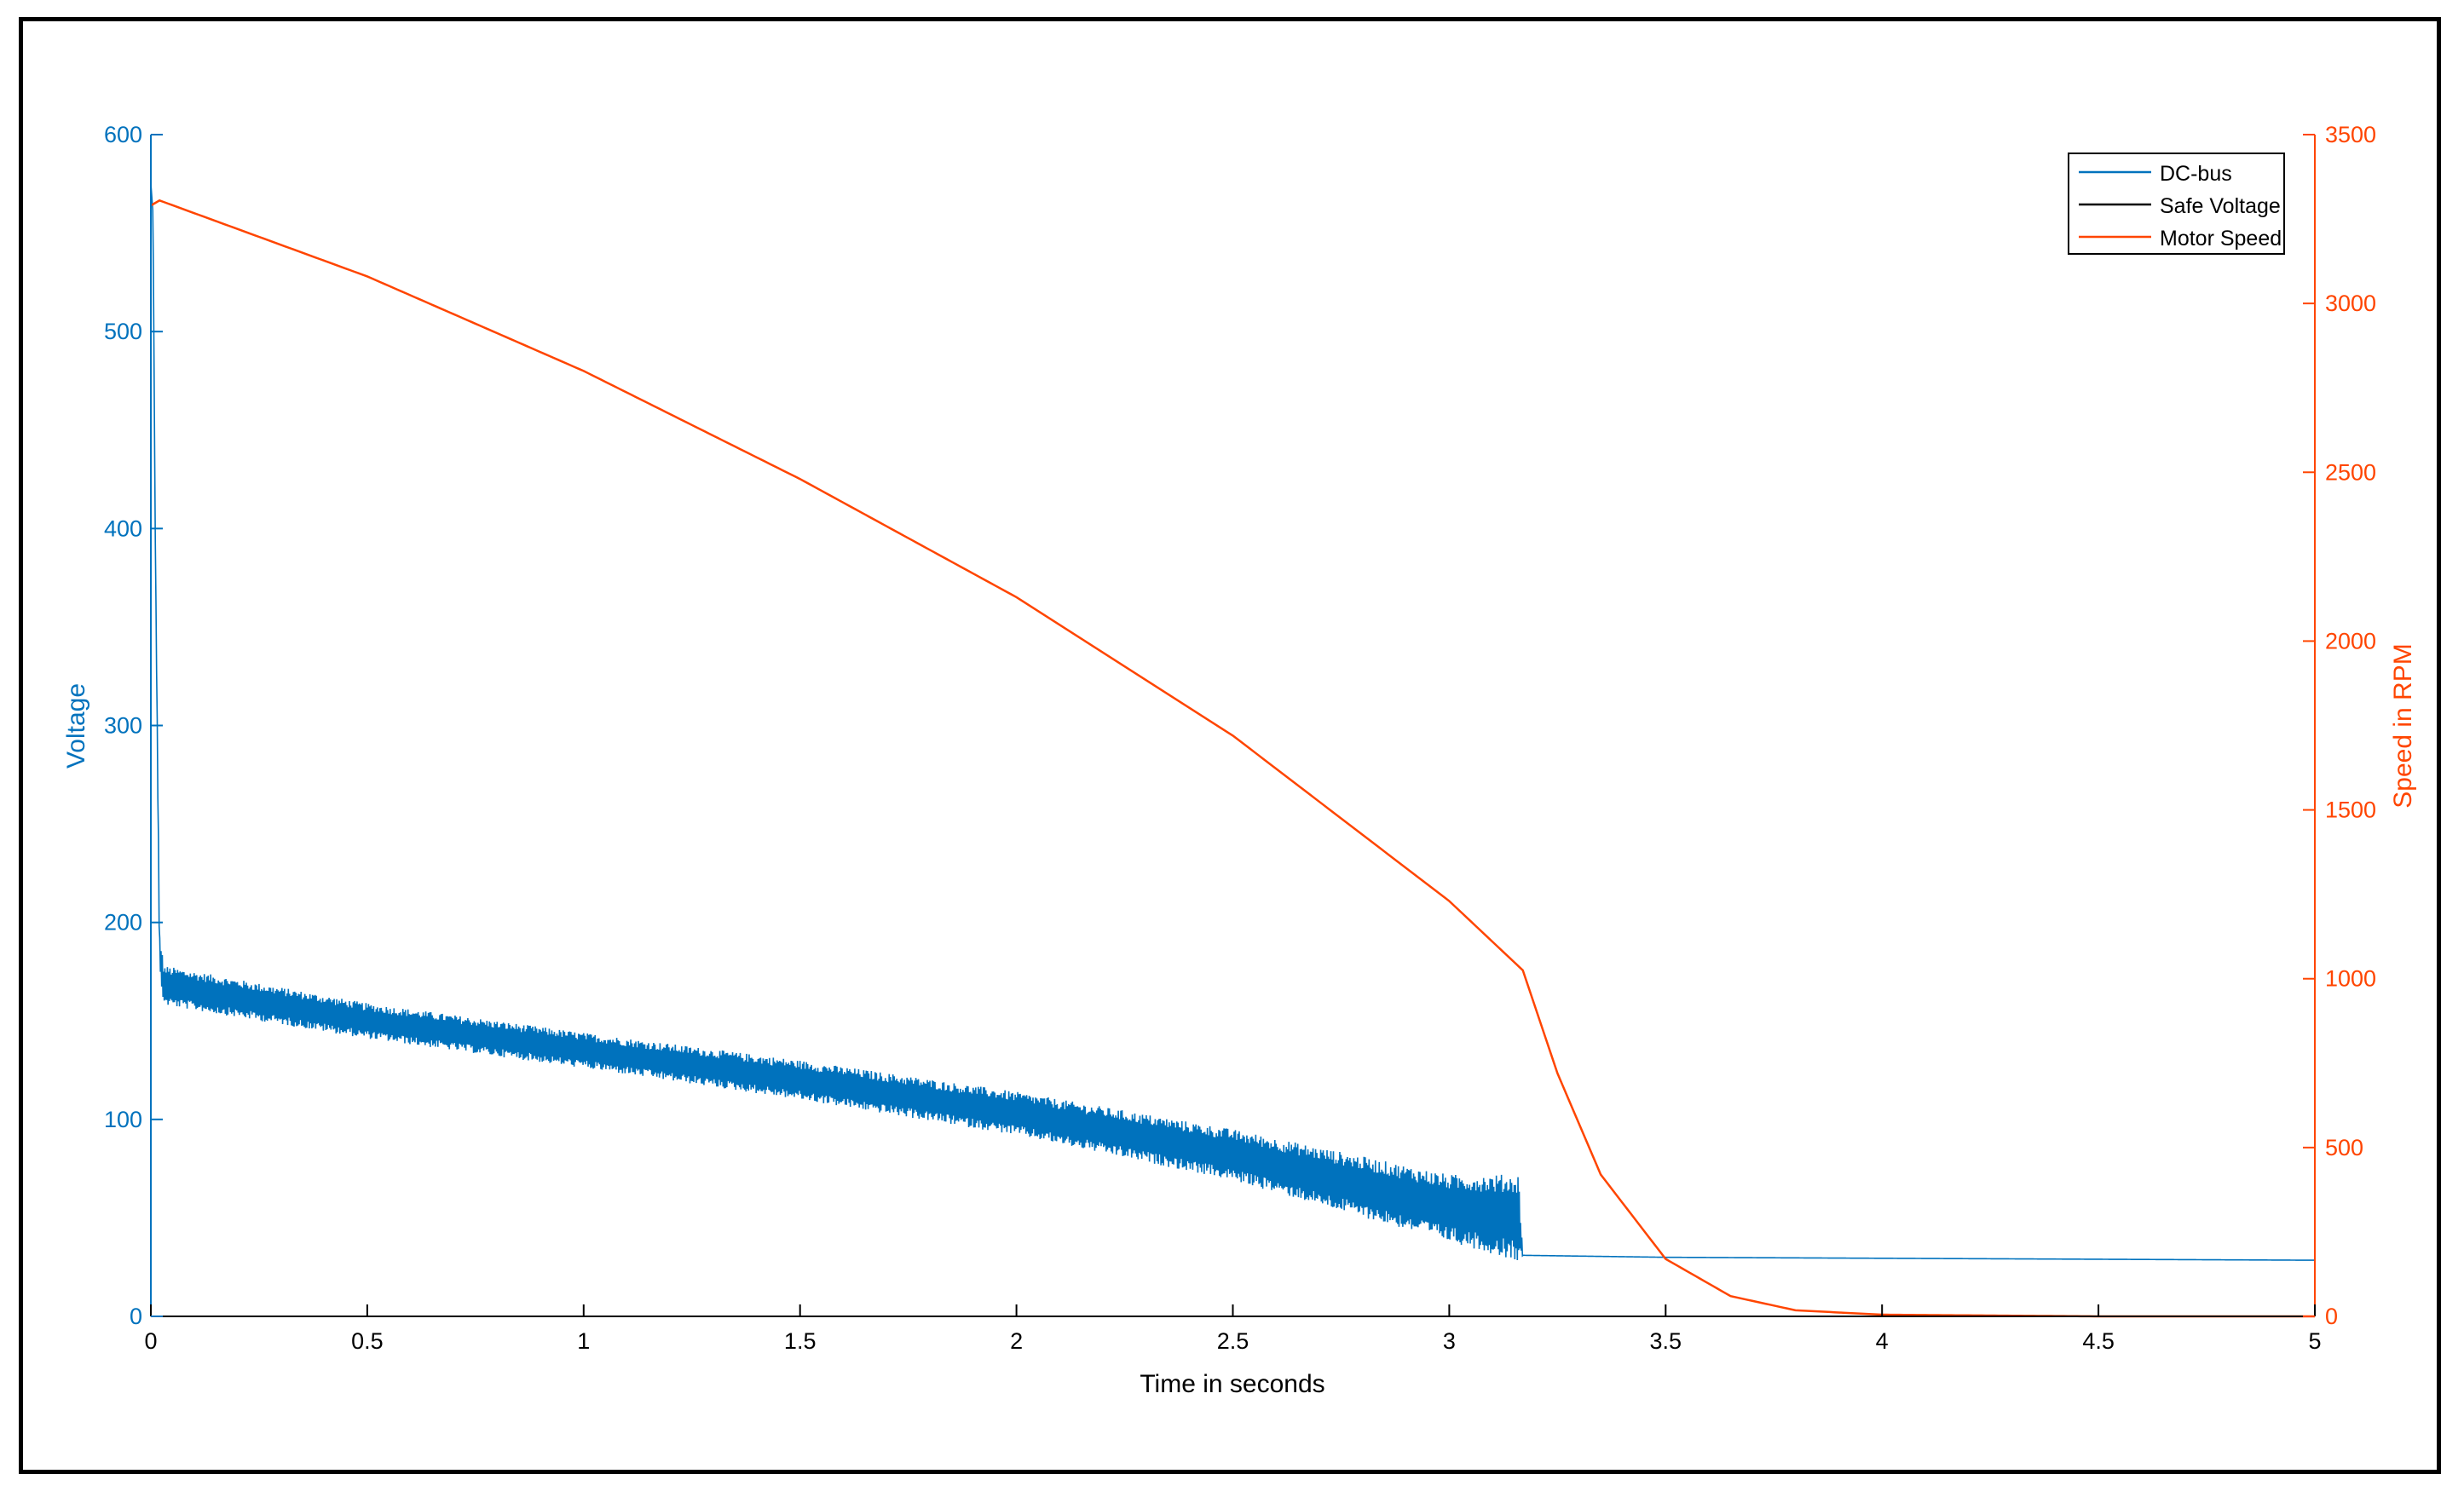  I want to click on right-y-tick-label: 500, so click(2344, 1147).